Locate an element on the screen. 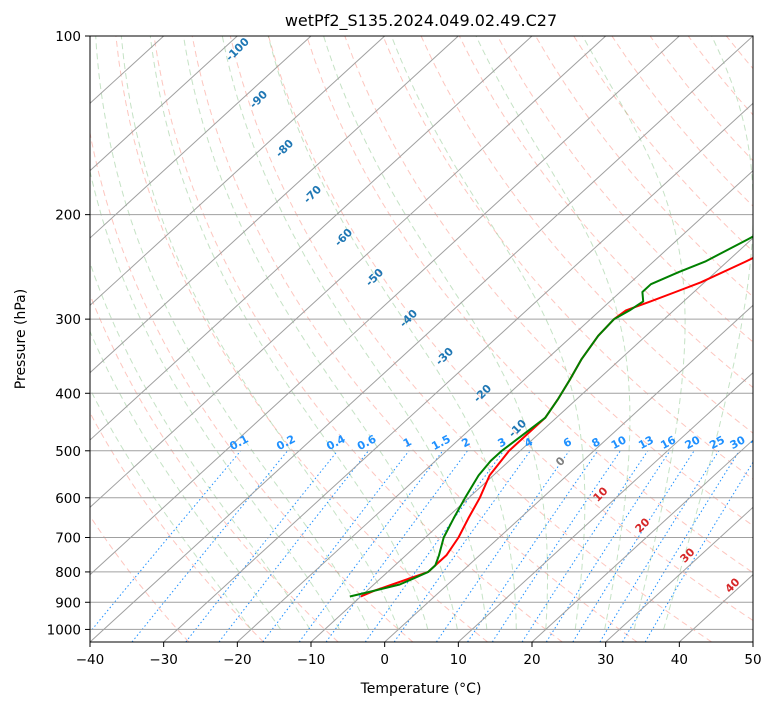 The image size is (775, 708). lcl-label: -100 is located at coordinates (237, 49).